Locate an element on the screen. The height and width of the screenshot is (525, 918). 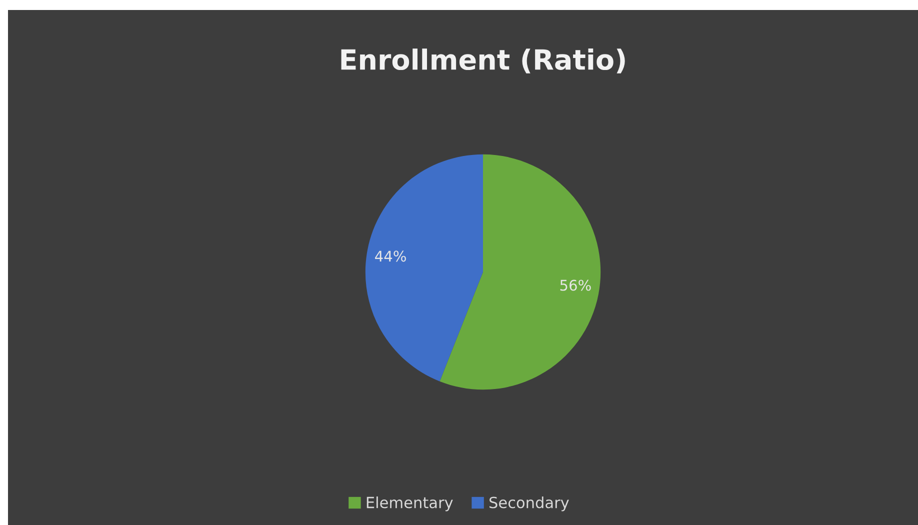
legend-label: Elementary is located at coordinates (409, 504).